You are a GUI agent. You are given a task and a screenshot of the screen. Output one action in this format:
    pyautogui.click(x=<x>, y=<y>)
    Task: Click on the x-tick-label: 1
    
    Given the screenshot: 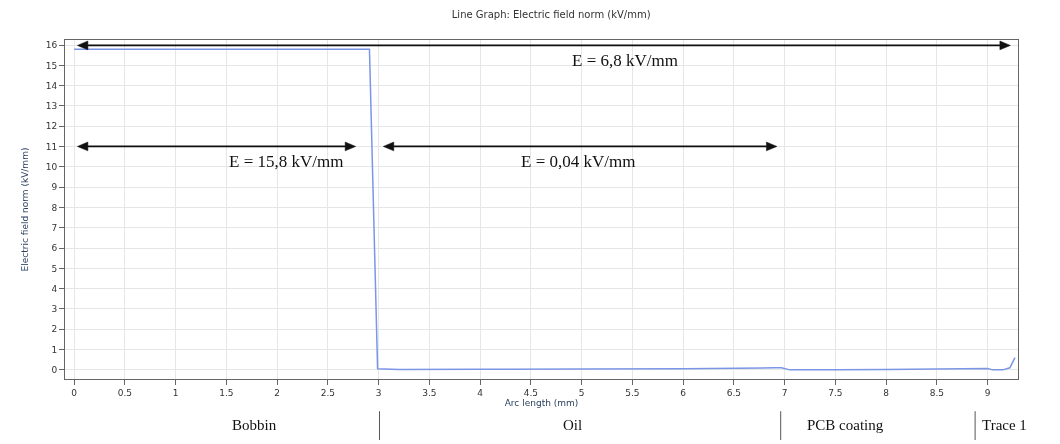 What is the action you would take?
    pyautogui.click(x=175, y=392)
    